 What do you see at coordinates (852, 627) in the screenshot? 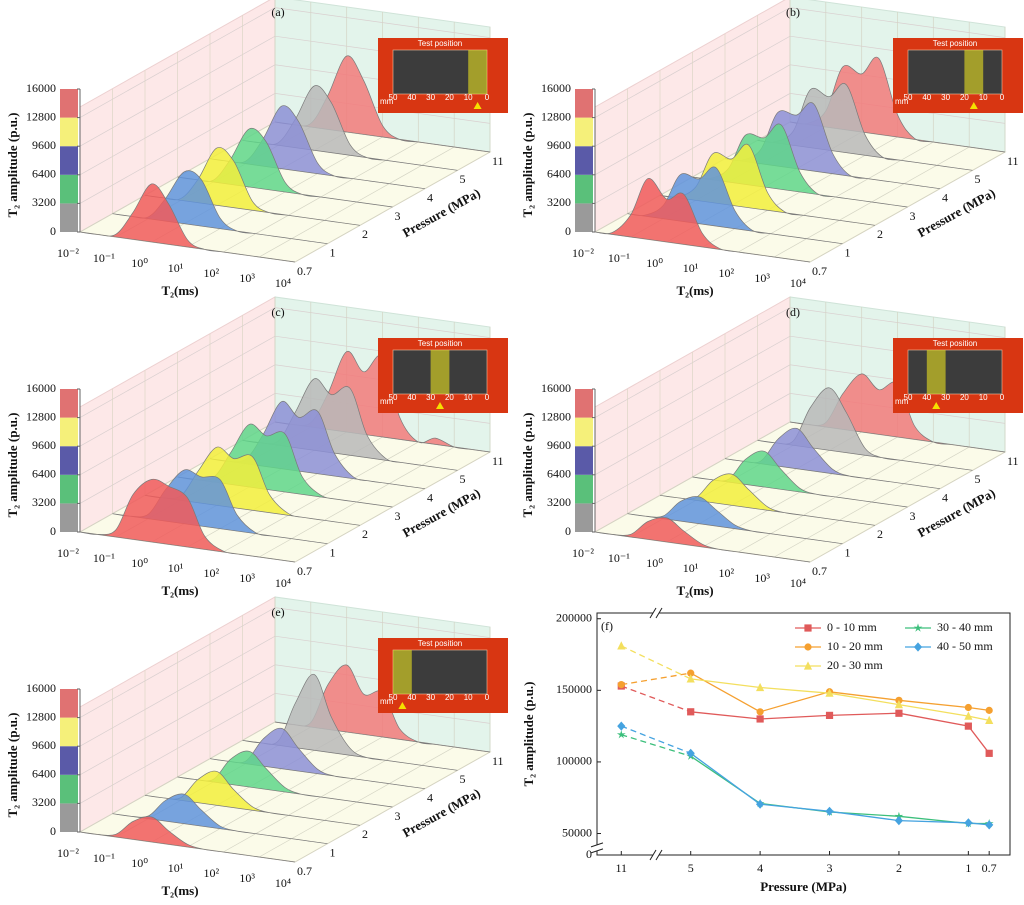
I see `legend-label: 0 - 10 mm` at bounding box center [852, 627].